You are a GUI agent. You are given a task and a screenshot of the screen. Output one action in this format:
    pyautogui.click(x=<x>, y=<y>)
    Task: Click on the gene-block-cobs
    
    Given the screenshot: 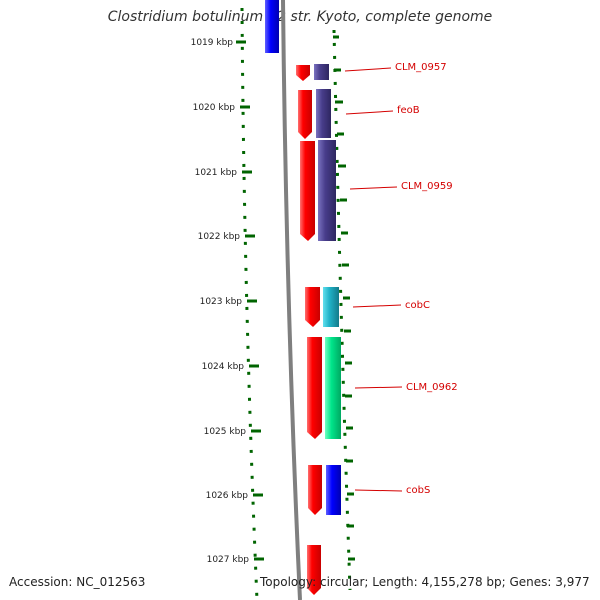 What is the action you would take?
    pyautogui.click(x=333, y=490)
    